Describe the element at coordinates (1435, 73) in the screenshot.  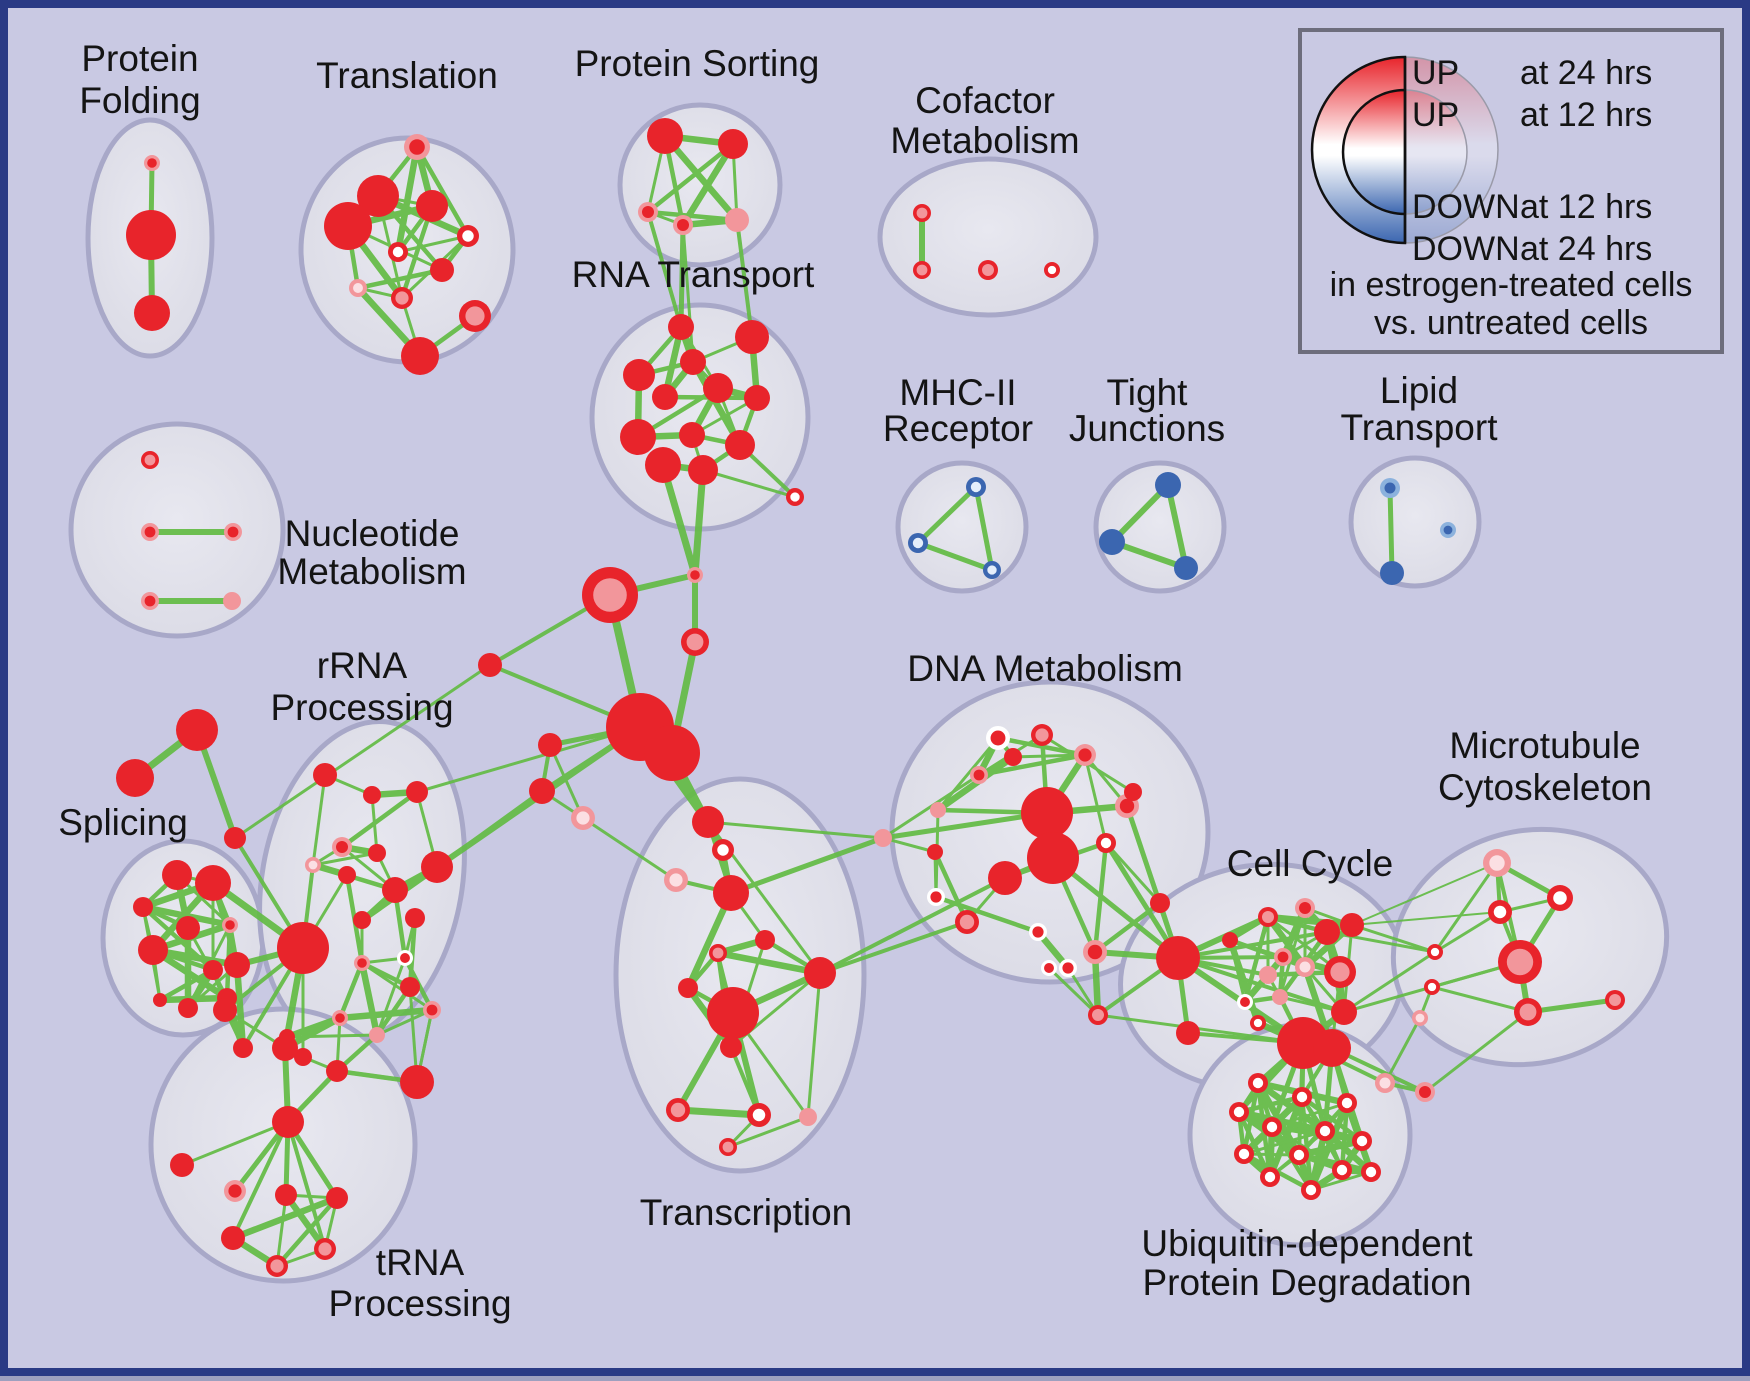
I see `legend-direction-label: UP` at that location.